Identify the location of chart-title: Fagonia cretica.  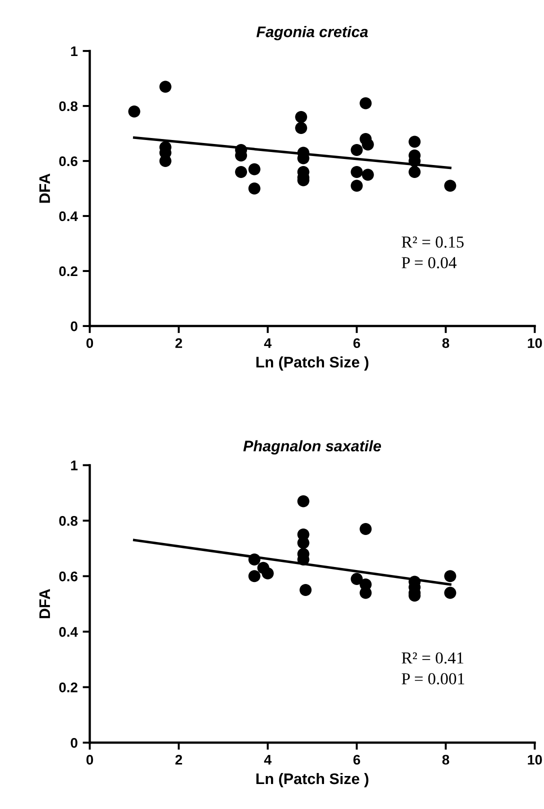
(312, 33).